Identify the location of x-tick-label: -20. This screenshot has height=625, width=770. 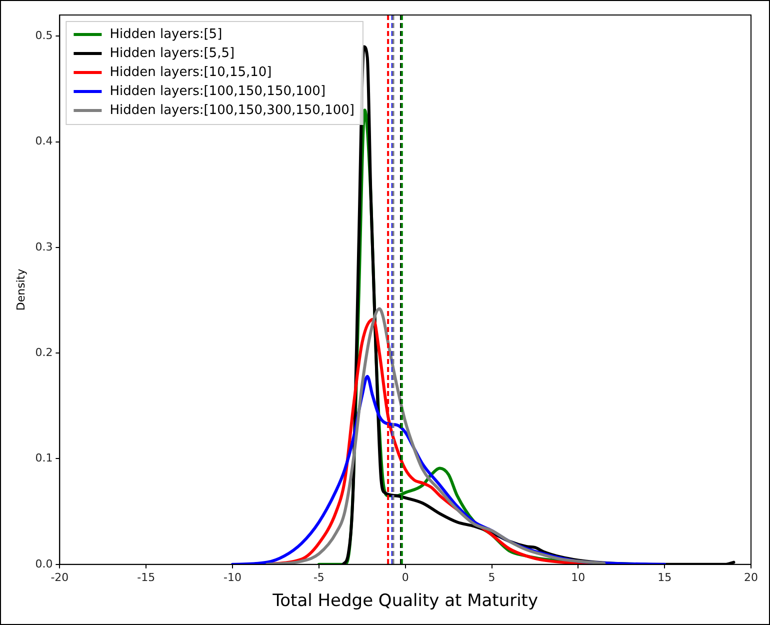
(59, 577).